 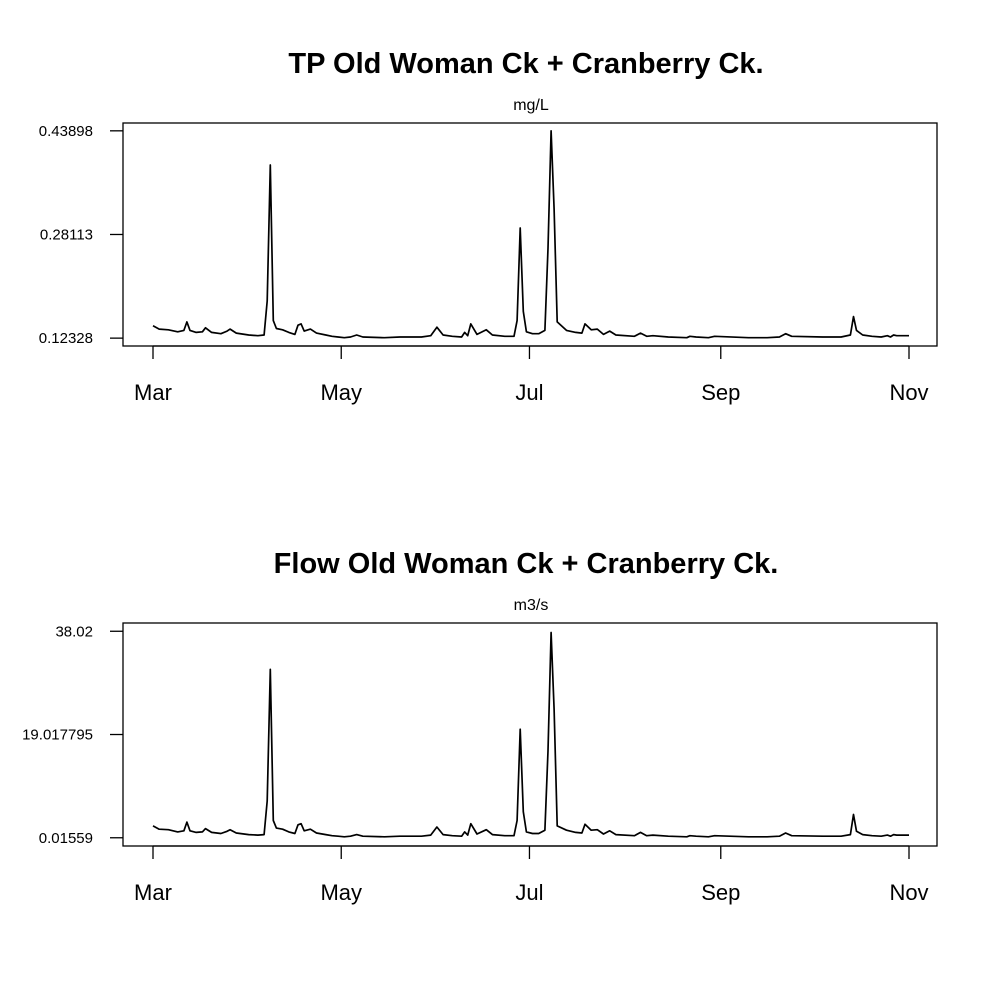 I want to click on y-tick-label: 0.43898, so click(x=66, y=131).